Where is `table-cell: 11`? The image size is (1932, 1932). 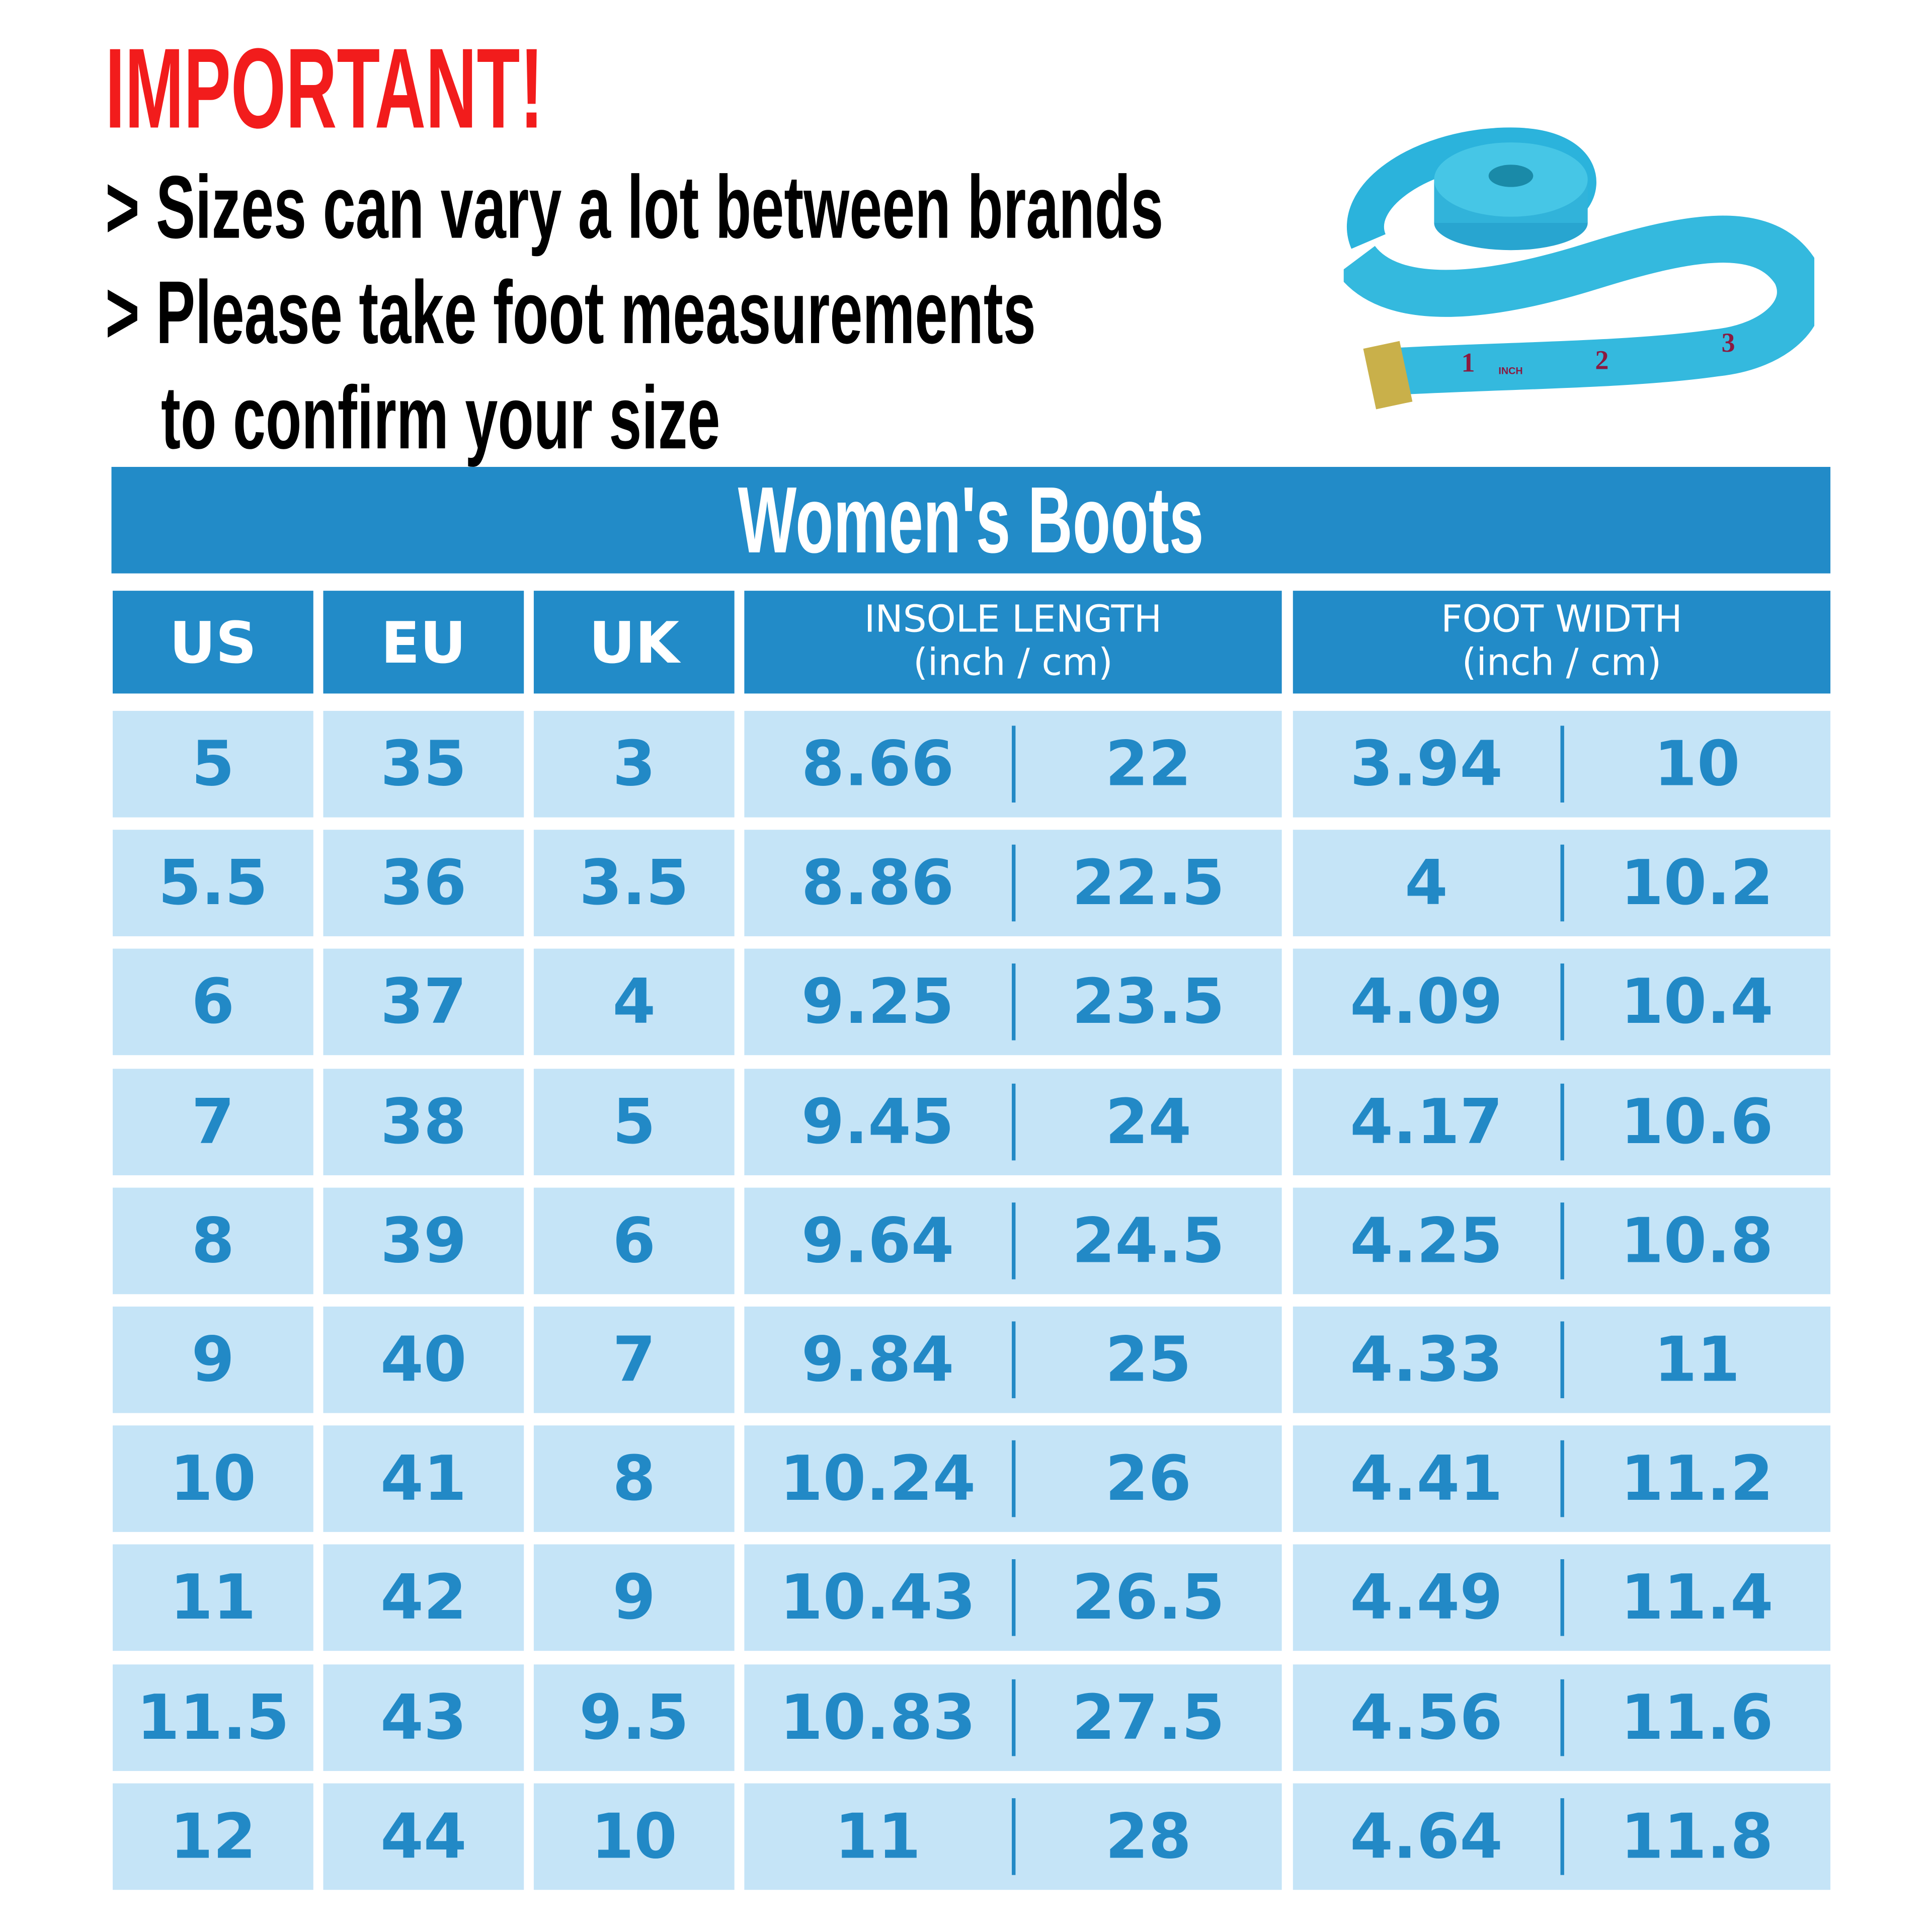 table-cell: 11 is located at coordinates (213, 1598).